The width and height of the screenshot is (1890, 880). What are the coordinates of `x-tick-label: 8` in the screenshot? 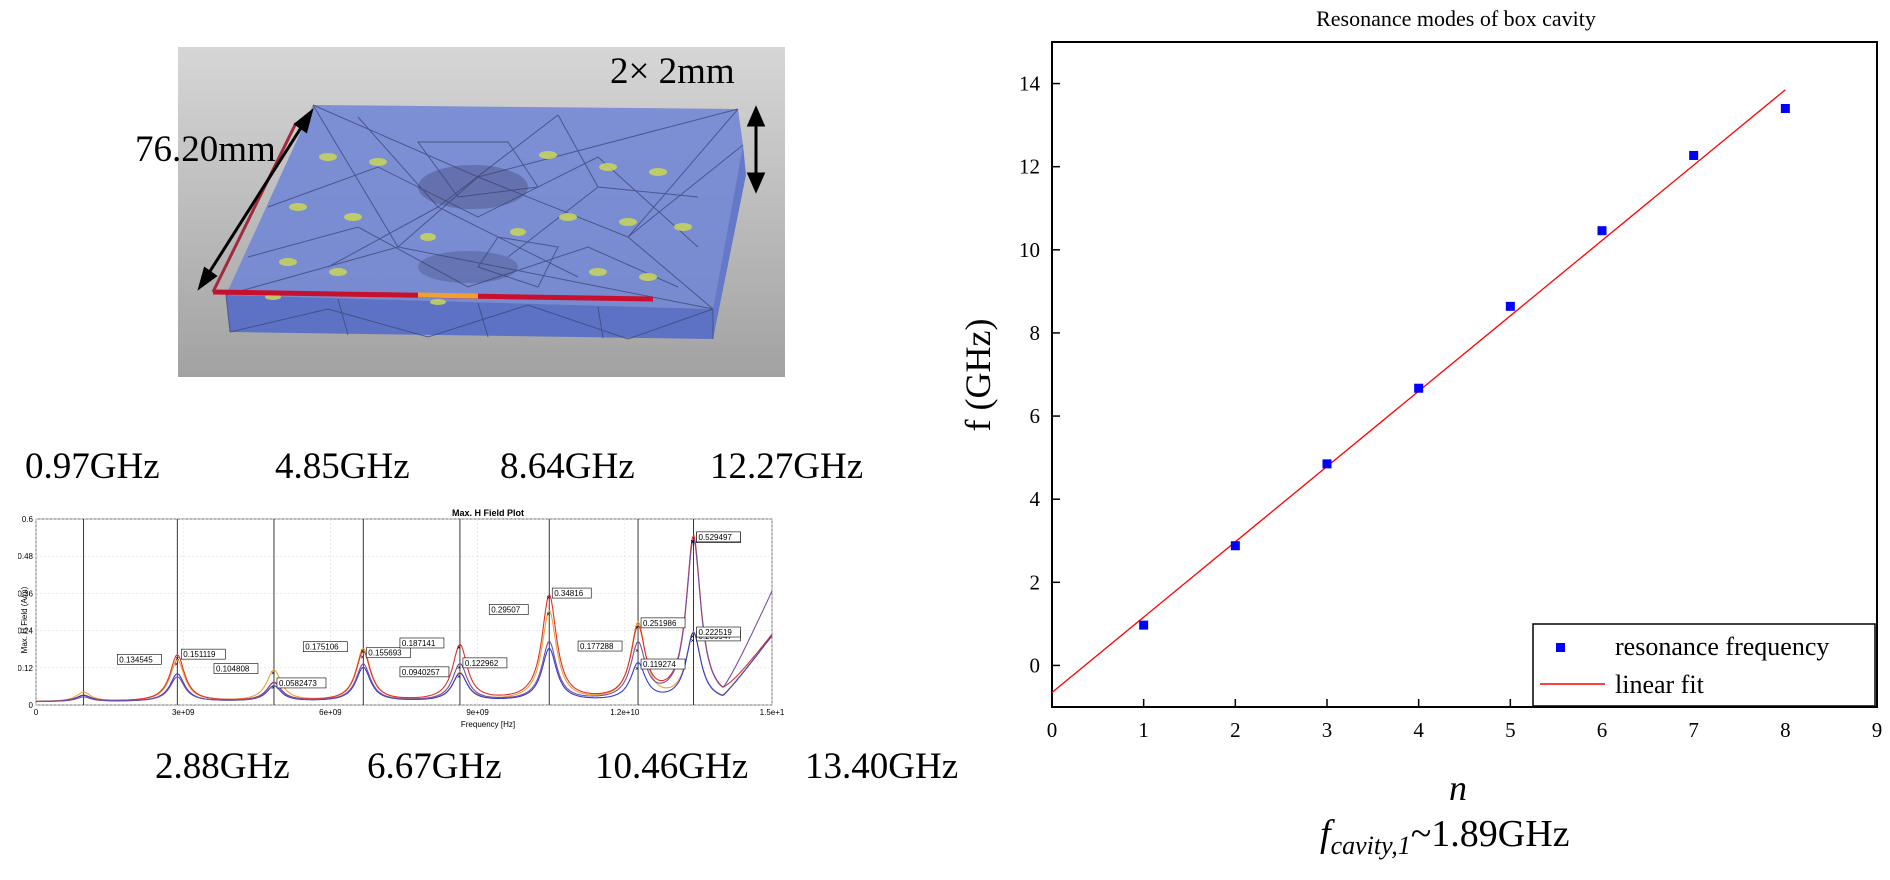 It's located at (1785, 730).